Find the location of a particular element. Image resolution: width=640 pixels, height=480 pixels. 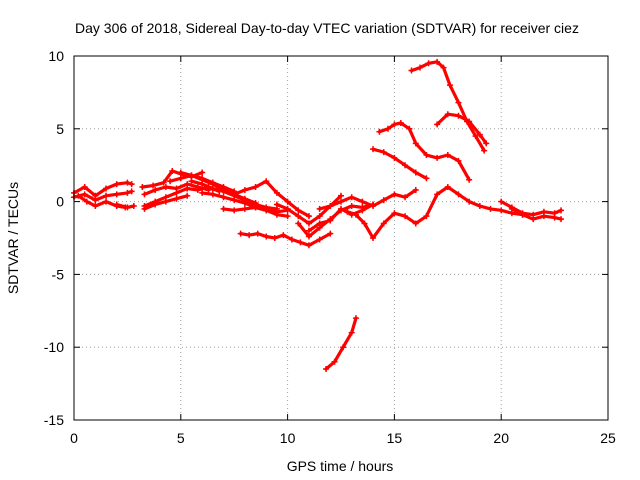

x-axis-label: GPS time / hours is located at coordinates (340, 466).